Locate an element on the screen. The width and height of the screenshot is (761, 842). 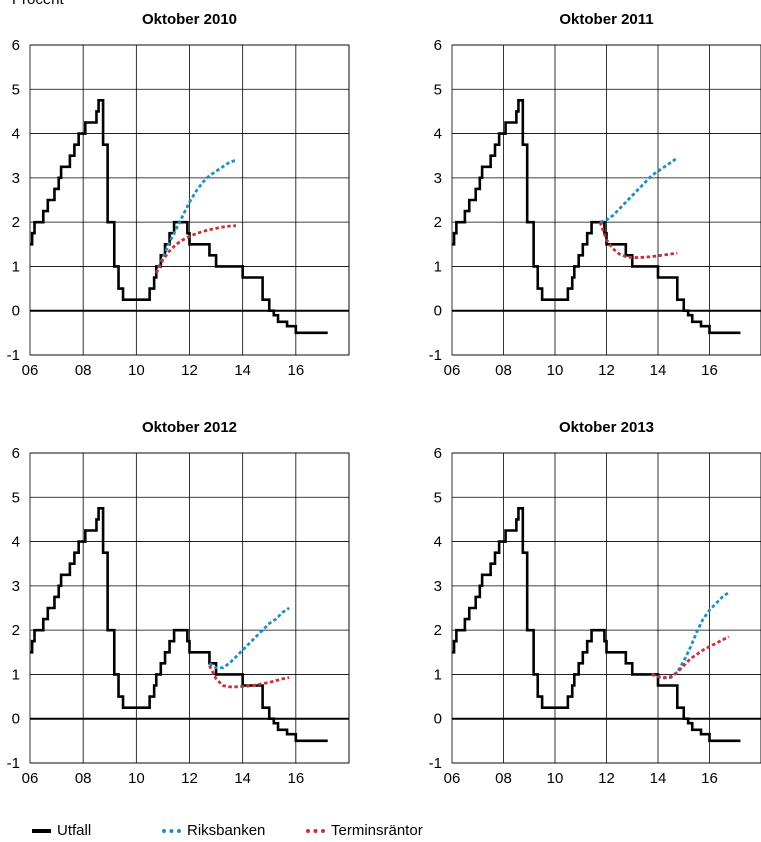
legend-label-riksbanken: Riksbanken is located at coordinates (226, 830).